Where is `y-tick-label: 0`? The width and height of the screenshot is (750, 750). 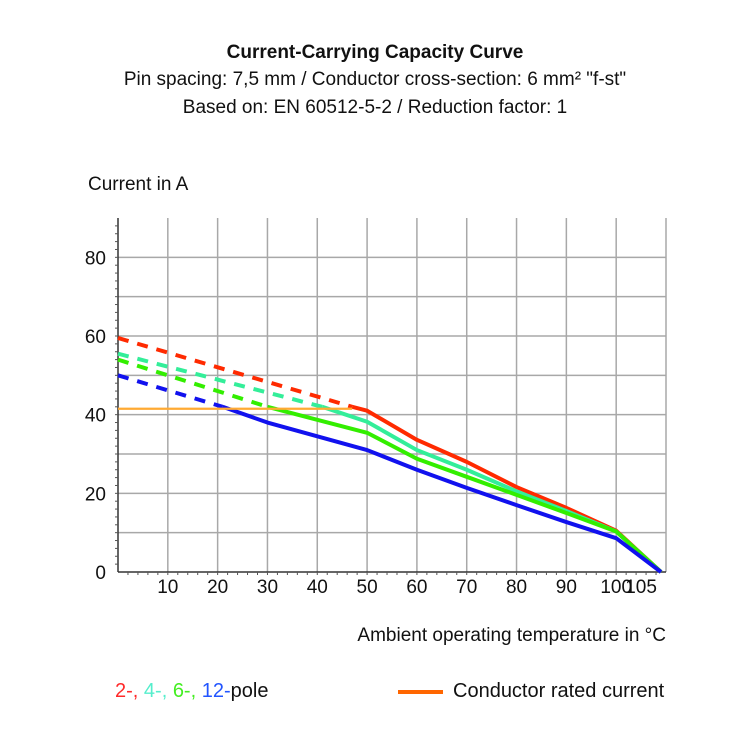
y-tick-label: 0 is located at coordinates (100, 573).